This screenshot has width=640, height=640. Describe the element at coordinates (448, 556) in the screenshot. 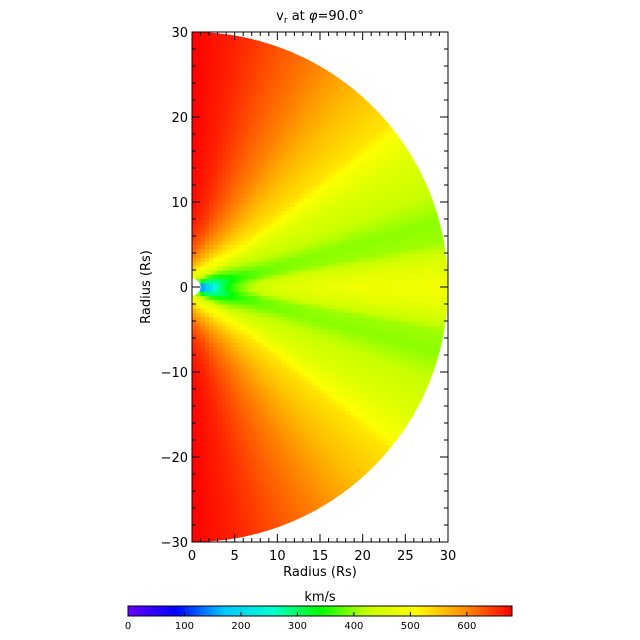

I see `x-tick-label: 30` at that location.